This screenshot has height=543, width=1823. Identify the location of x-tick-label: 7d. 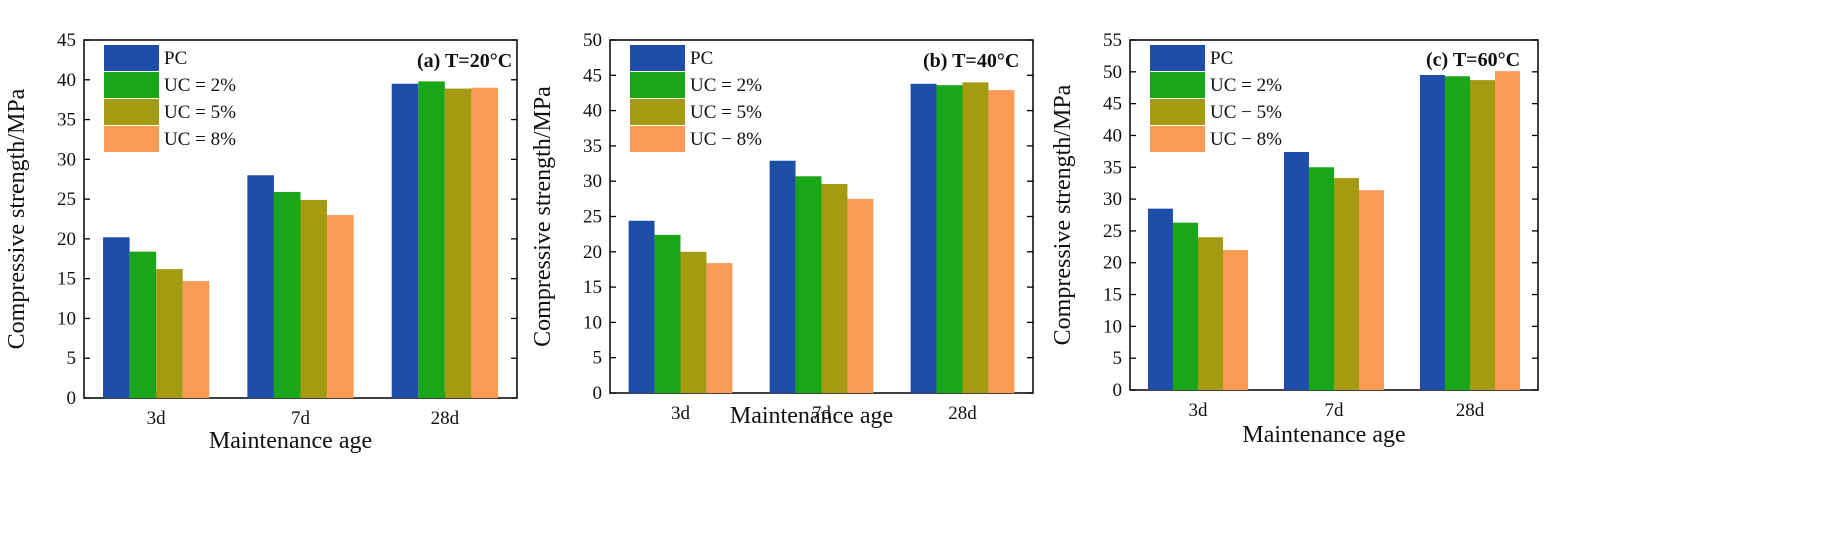
(301, 418).